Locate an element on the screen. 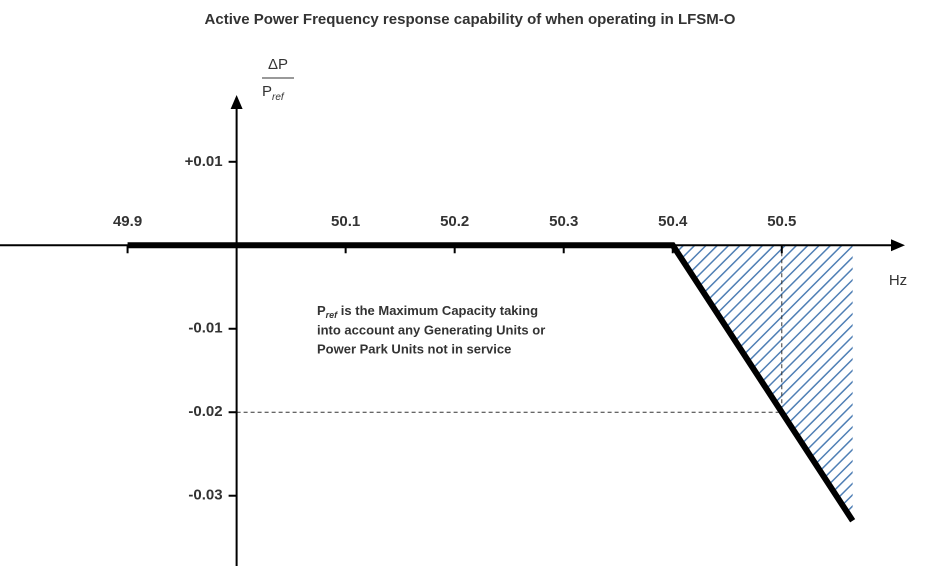 The width and height of the screenshot is (928, 566). y-axis-arrow is located at coordinates (236, 102).